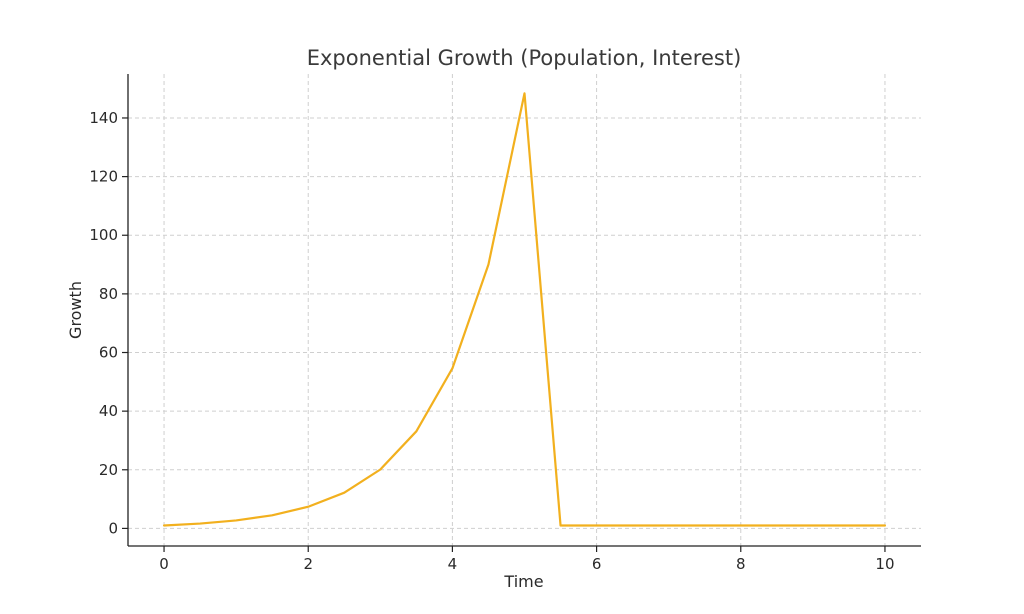  Describe the element at coordinates (103, 235) in the screenshot. I see `y-tick-label: 100` at that location.